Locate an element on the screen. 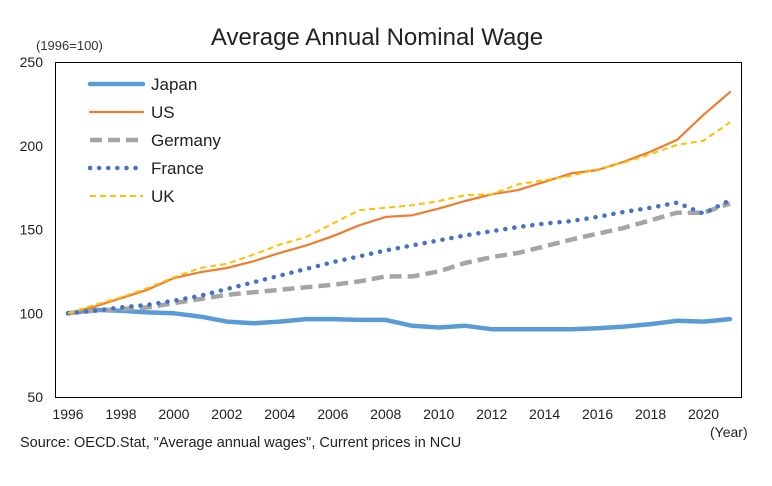 Image resolution: width=772 pixels, height=486 pixels. x-tick-label: 2006 is located at coordinates (332, 414).